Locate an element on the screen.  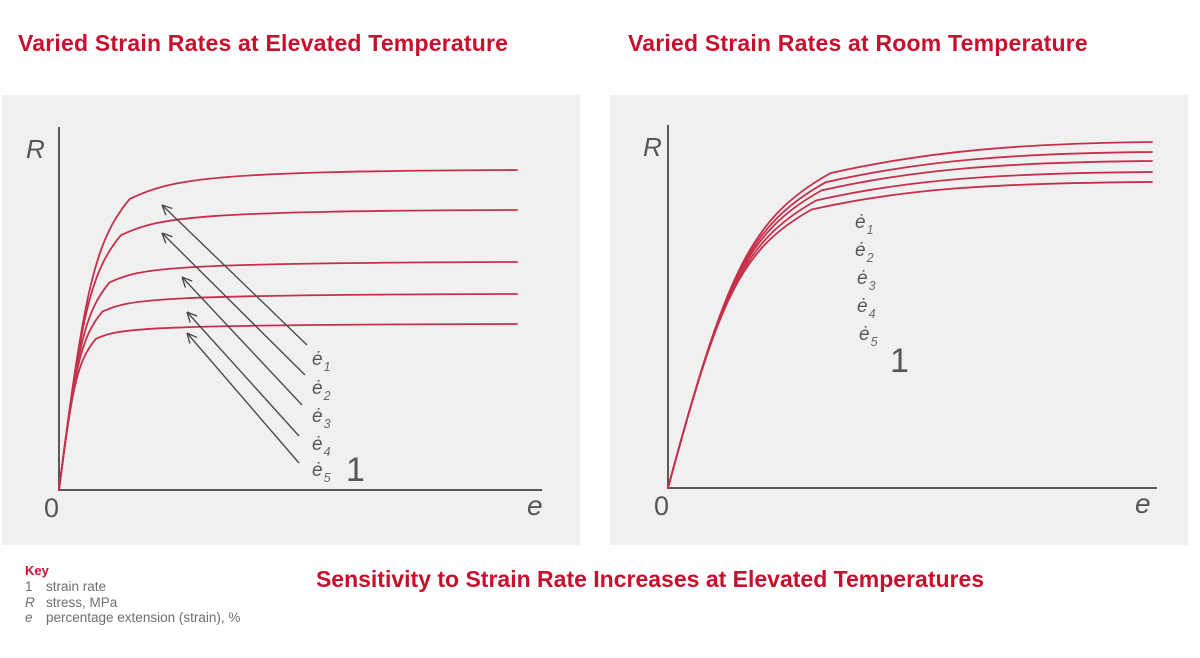
key-desc: strain rate is located at coordinates (76, 586).